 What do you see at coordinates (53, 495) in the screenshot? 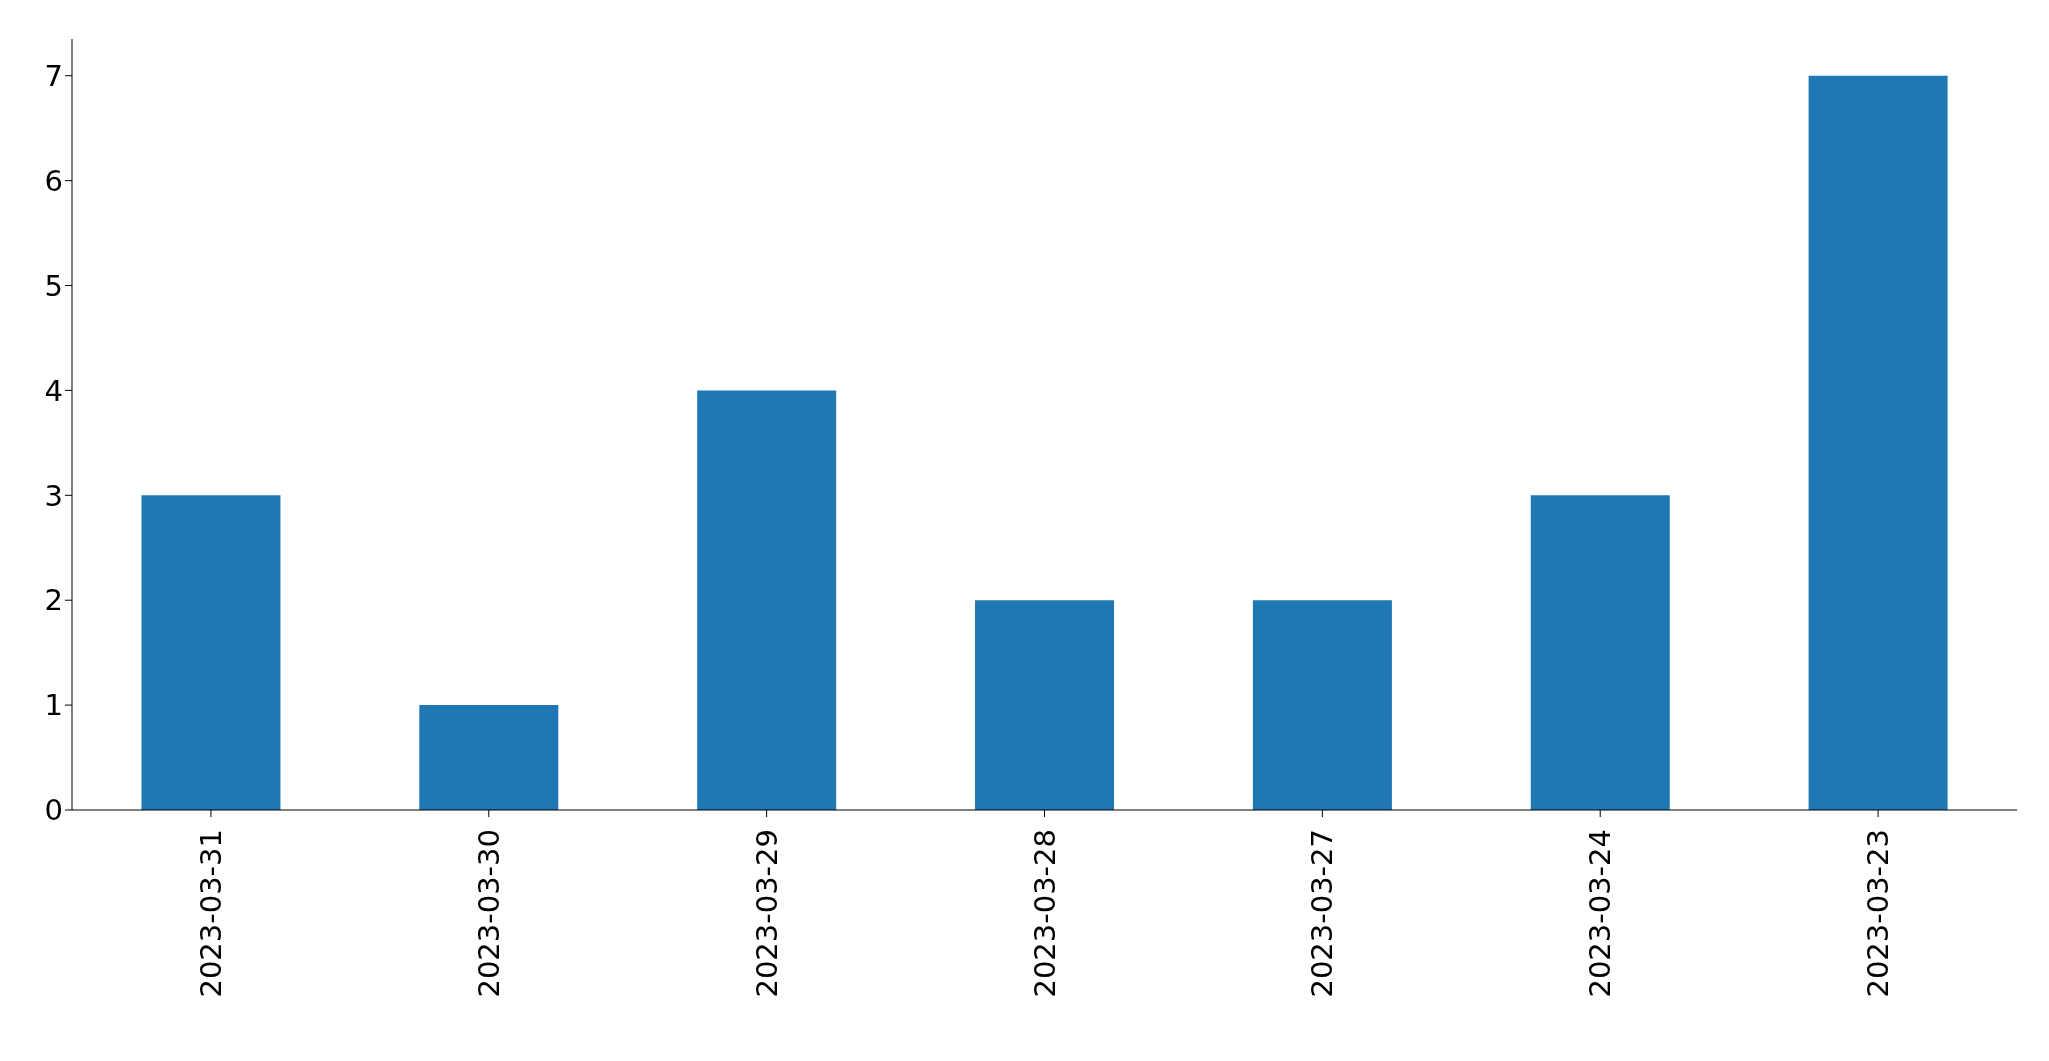
I see `y-tick-label: 3` at bounding box center [53, 495].